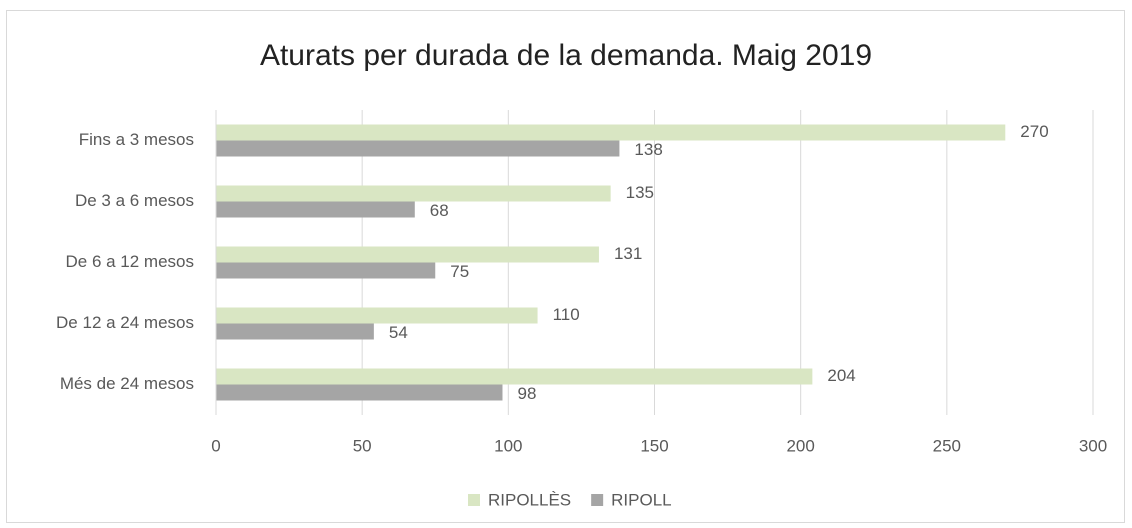  I want to click on data-label: 54, so click(398, 332).